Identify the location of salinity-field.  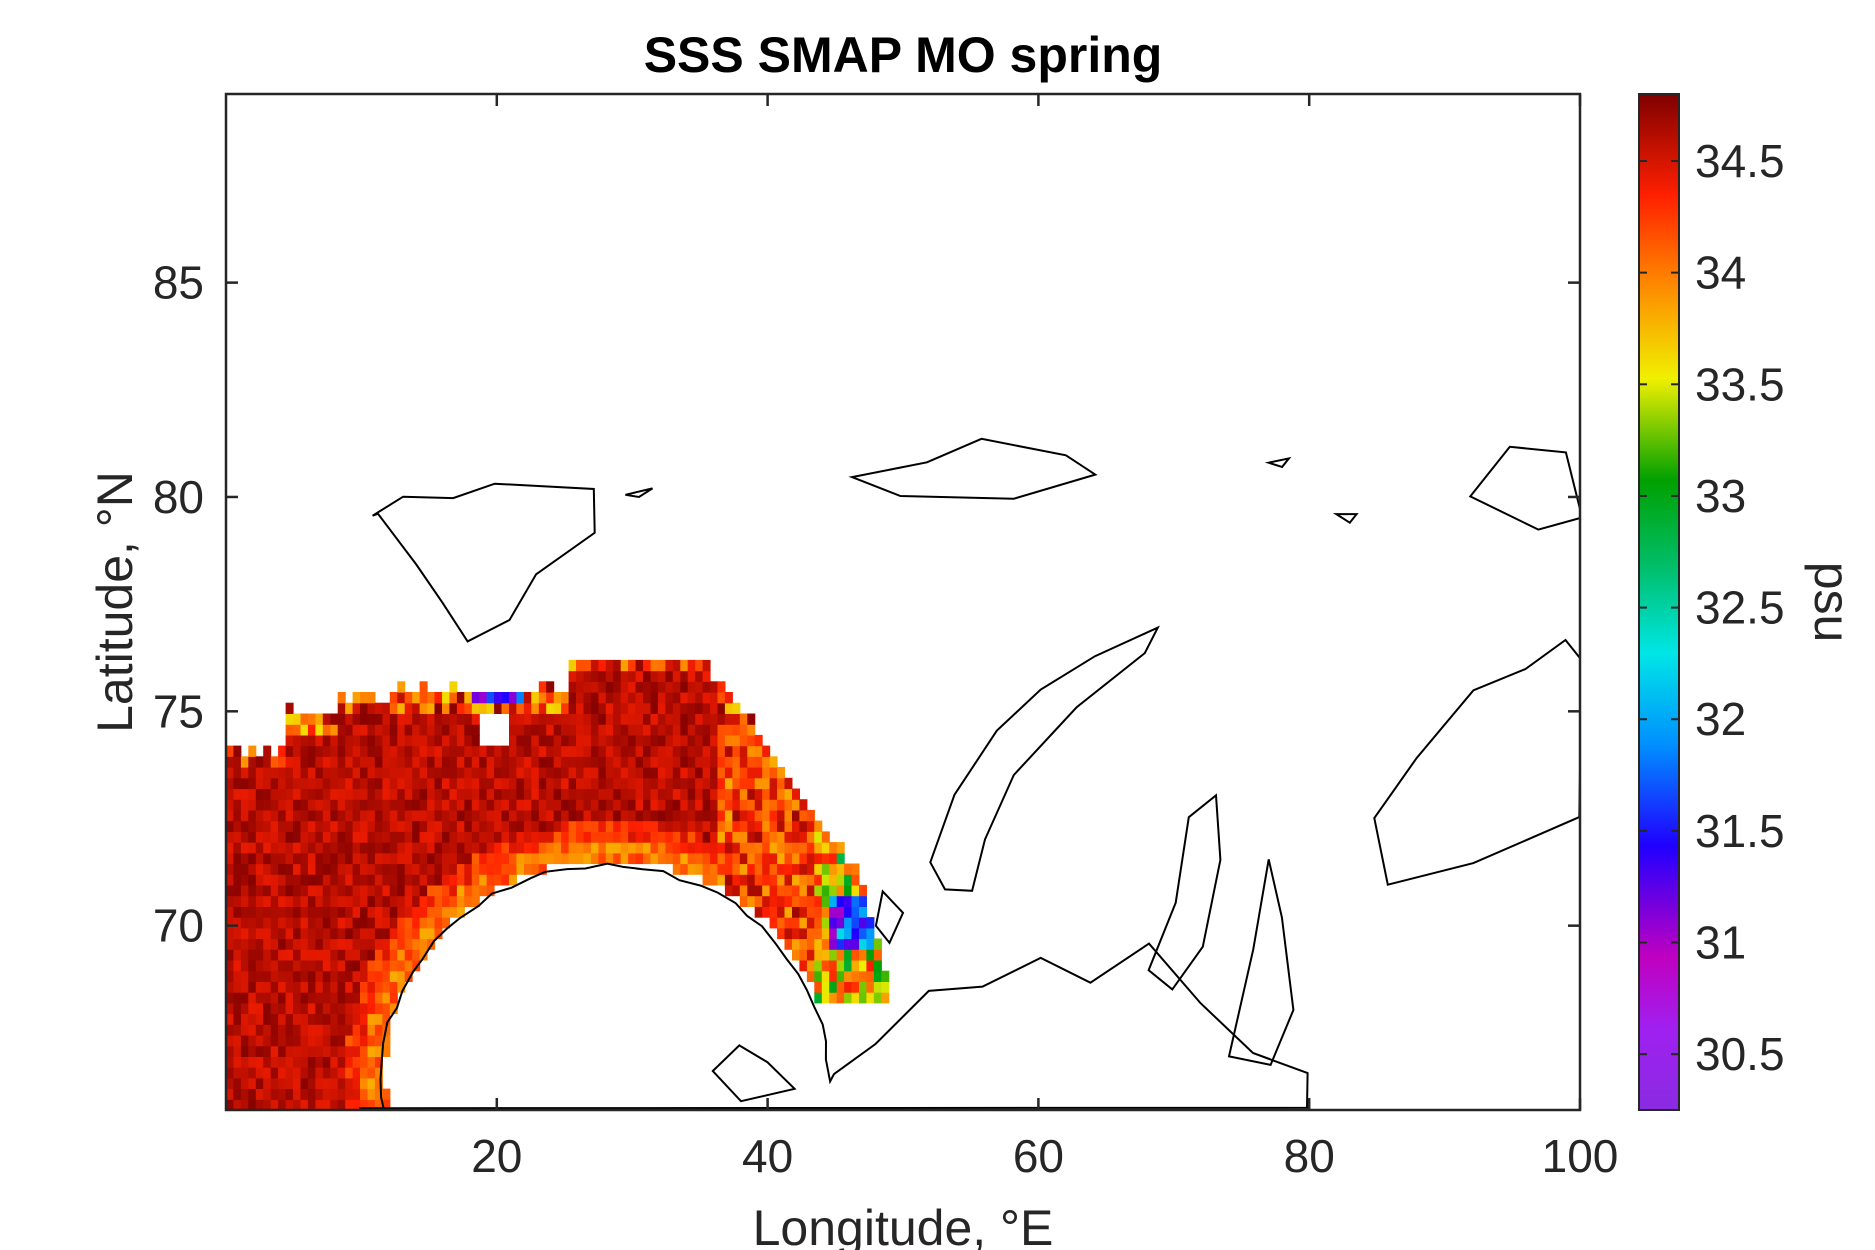
(558, 884).